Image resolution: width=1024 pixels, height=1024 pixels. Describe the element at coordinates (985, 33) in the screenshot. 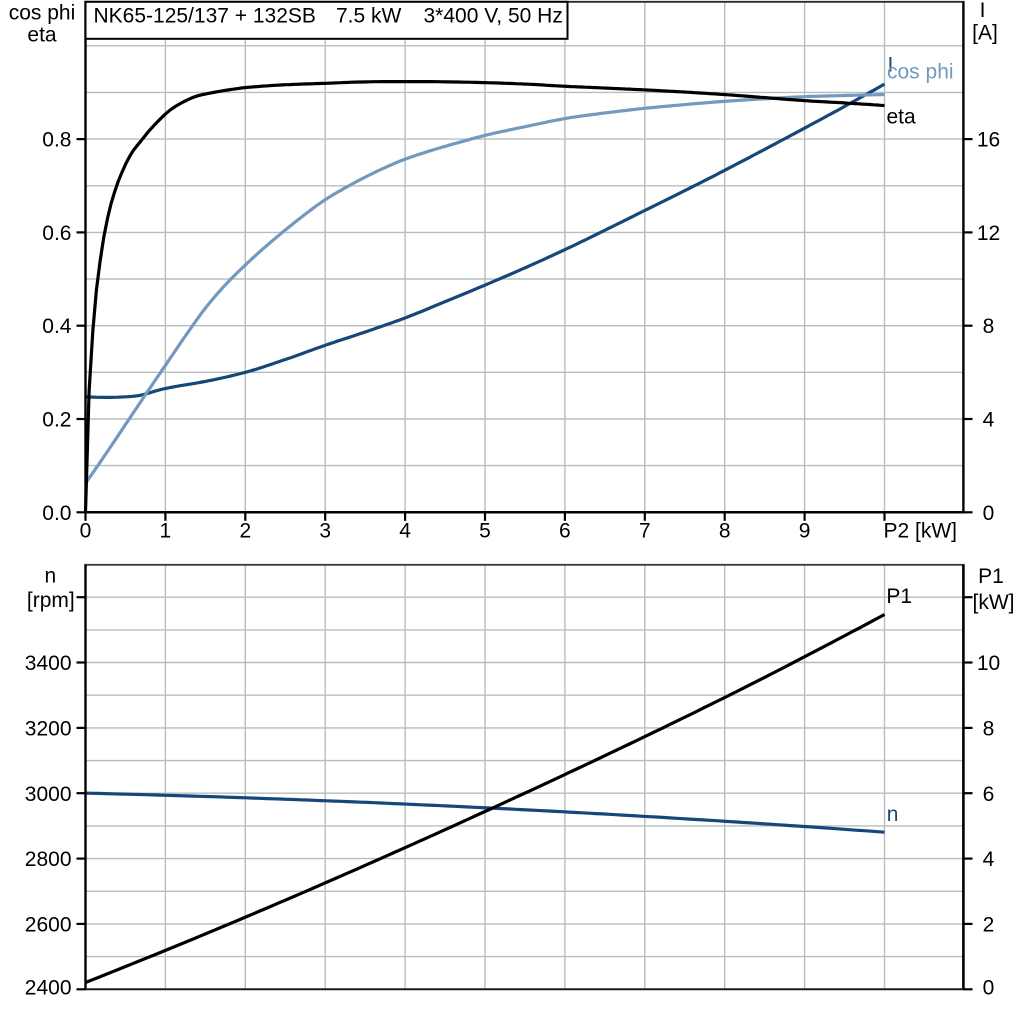

I see `svg-text: [A]` at that location.